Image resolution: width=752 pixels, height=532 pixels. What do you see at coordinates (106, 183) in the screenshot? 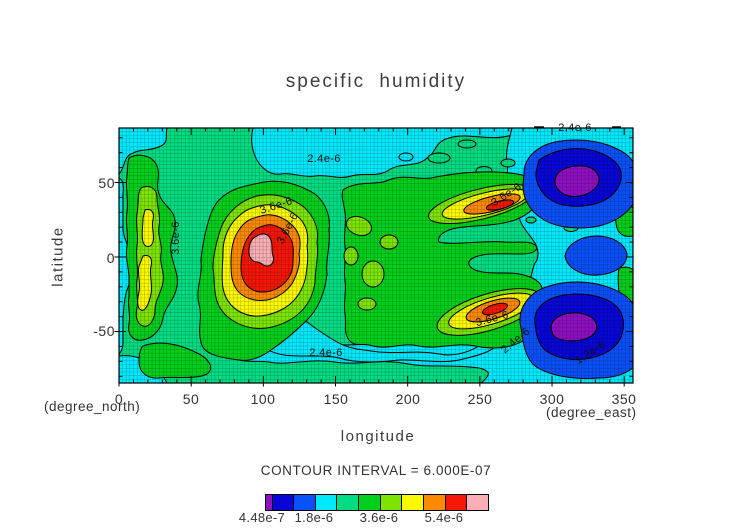
I see `y-tick-50: 50` at bounding box center [106, 183].